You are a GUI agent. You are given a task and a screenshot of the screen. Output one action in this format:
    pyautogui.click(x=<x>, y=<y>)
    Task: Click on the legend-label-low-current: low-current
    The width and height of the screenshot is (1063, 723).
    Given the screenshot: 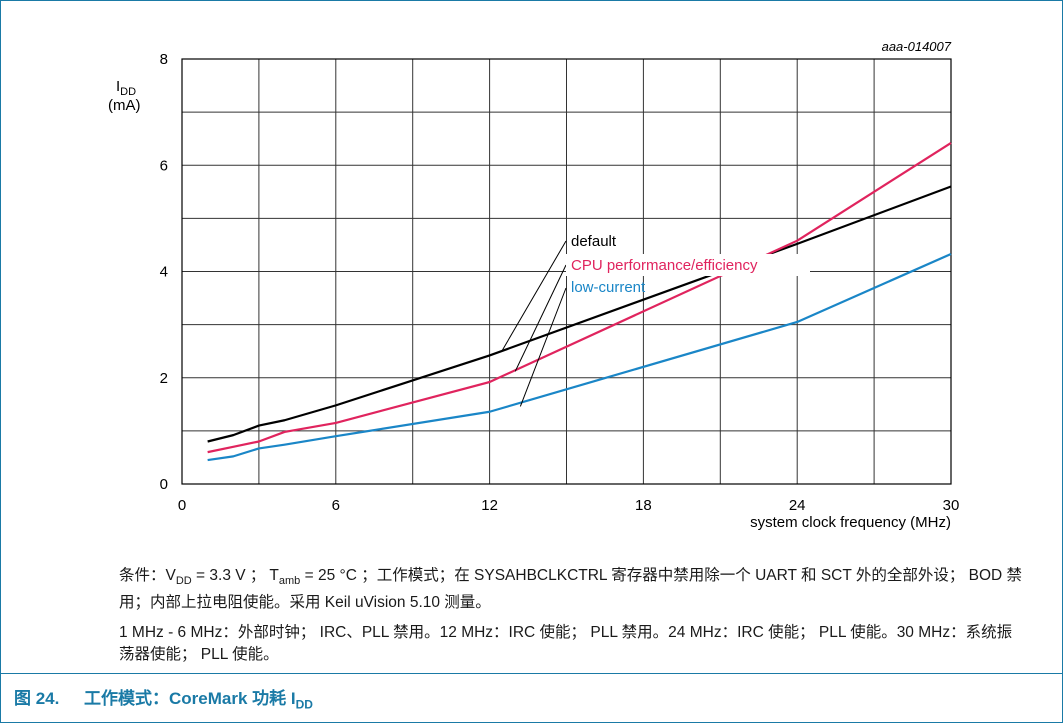 What is the action you would take?
    pyautogui.click(x=608, y=287)
    